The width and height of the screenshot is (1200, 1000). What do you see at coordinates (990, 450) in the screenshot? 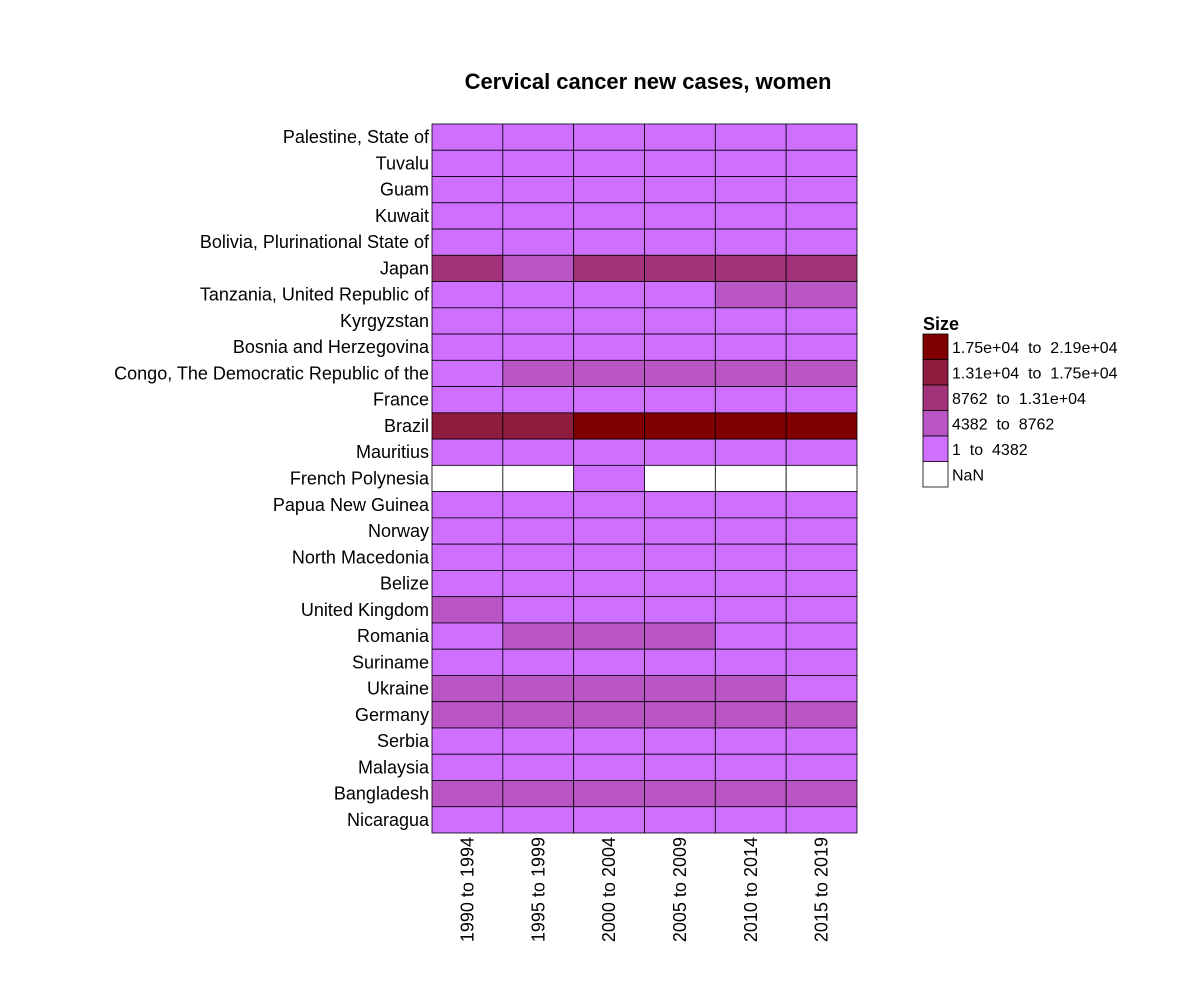
I see `legend-label: 1 to 4382` at bounding box center [990, 450].